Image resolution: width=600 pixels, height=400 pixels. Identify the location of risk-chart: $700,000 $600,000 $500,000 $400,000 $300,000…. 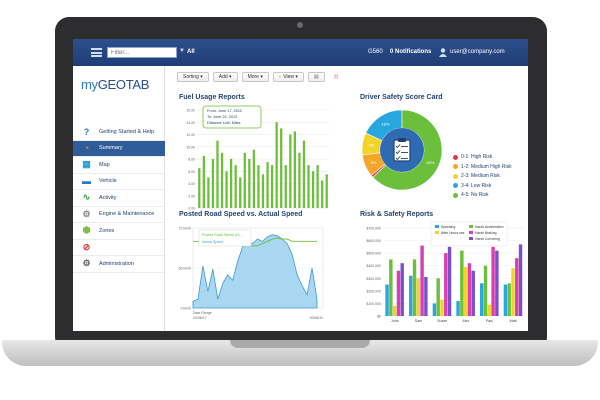
(445, 272).